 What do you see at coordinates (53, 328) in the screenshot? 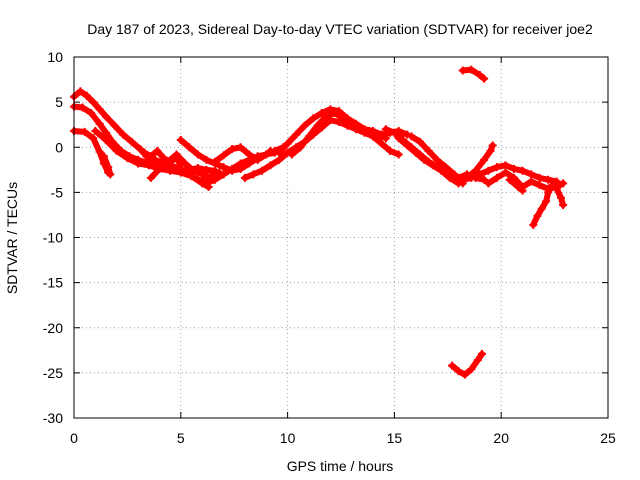
I see `y-tick-label: -20` at bounding box center [53, 328].